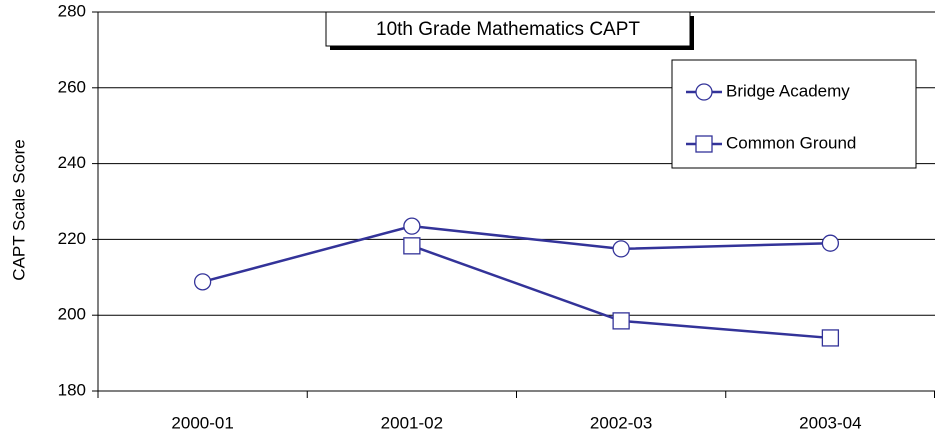 The width and height of the screenshot is (935, 443). What do you see at coordinates (72, 162) in the screenshot?
I see `y-tick-label: 240` at bounding box center [72, 162].